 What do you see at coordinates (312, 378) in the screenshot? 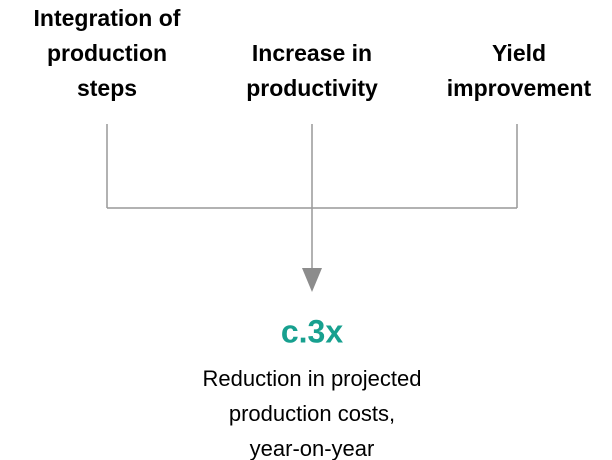
I see `result-label: Reduction in projected` at bounding box center [312, 378].